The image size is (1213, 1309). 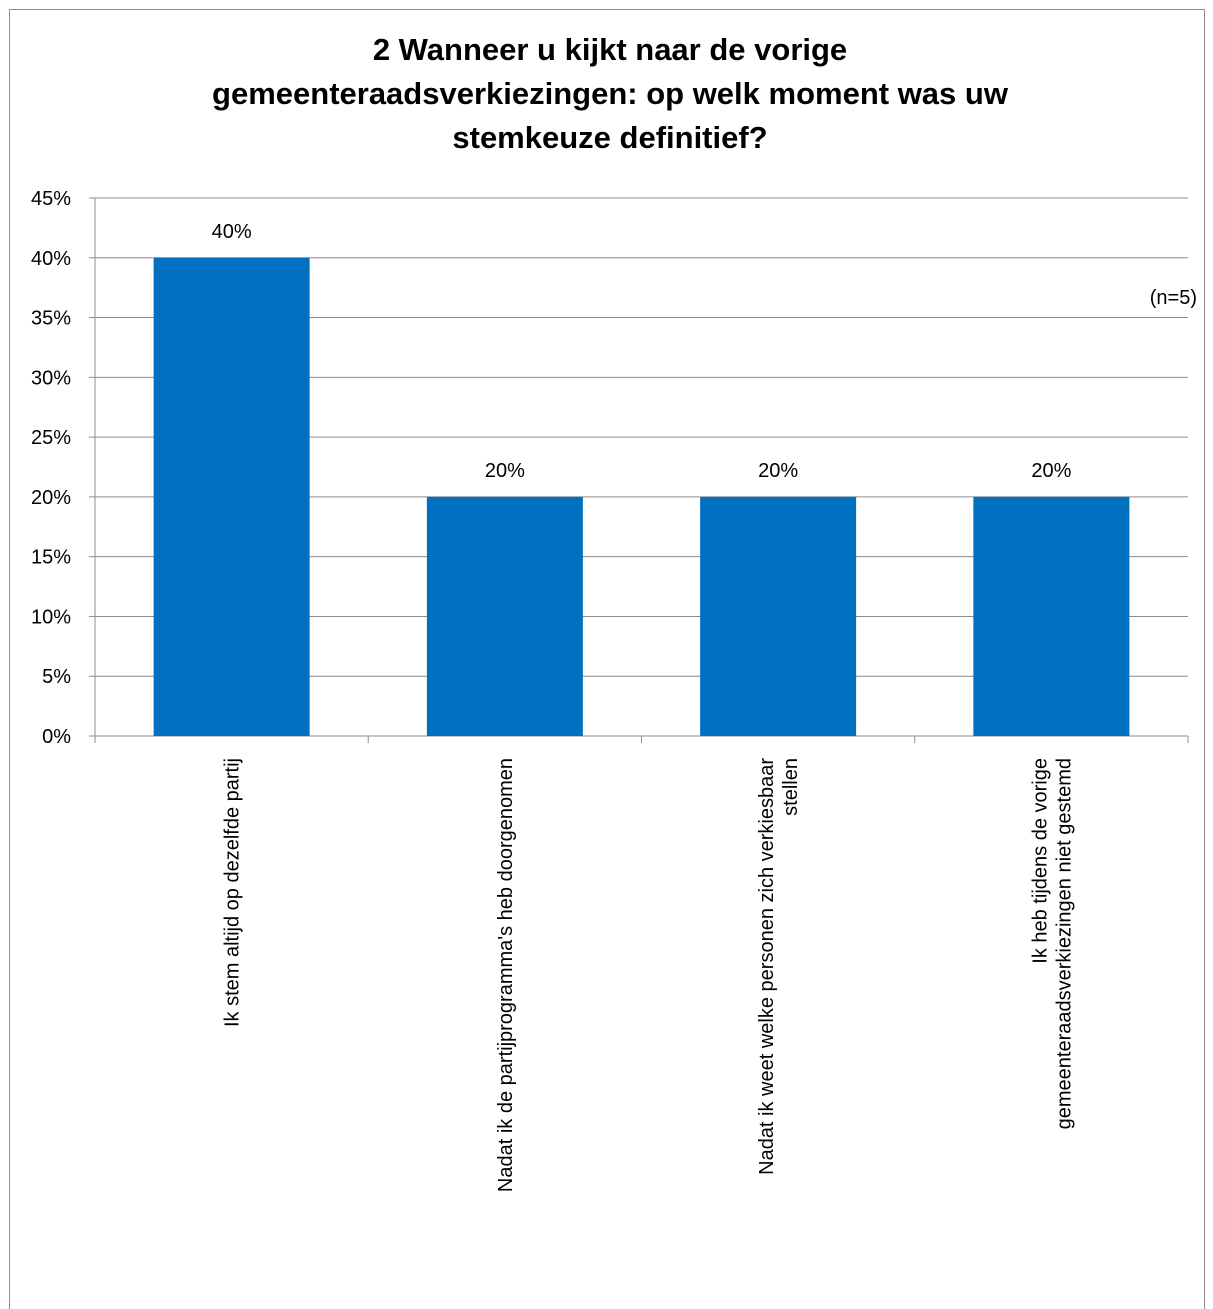 What do you see at coordinates (56, 677) in the screenshot?
I see `y-tick-label: 5%` at bounding box center [56, 677].